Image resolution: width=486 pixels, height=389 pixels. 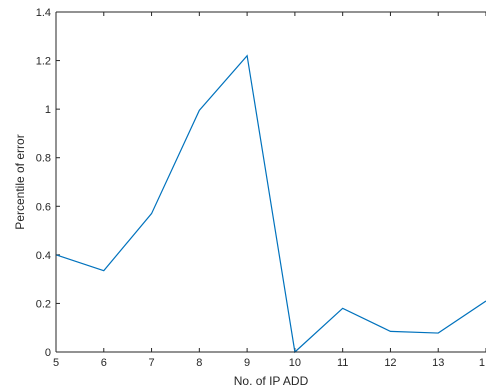 I want to click on y-tick-label: 0.8, so click(x=43, y=159).